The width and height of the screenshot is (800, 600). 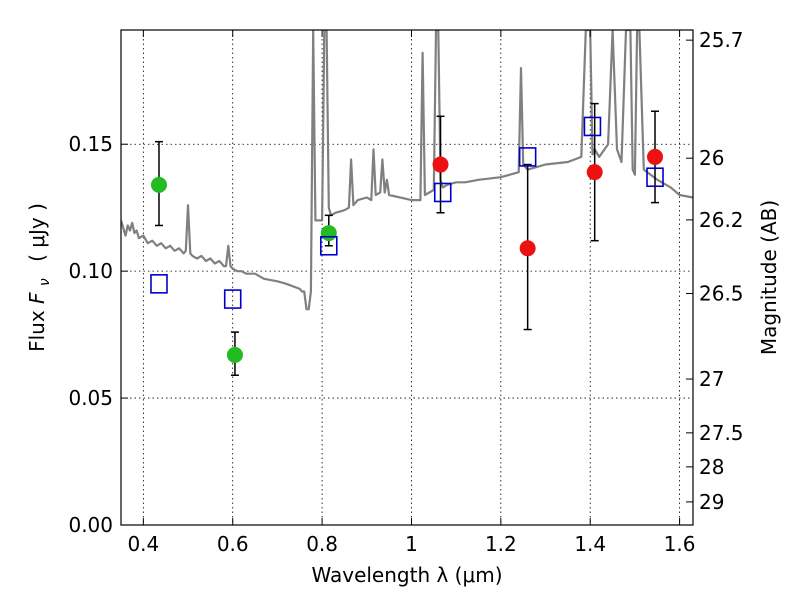 I want to click on y-tick-label: 0.15, so click(x=90, y=144).